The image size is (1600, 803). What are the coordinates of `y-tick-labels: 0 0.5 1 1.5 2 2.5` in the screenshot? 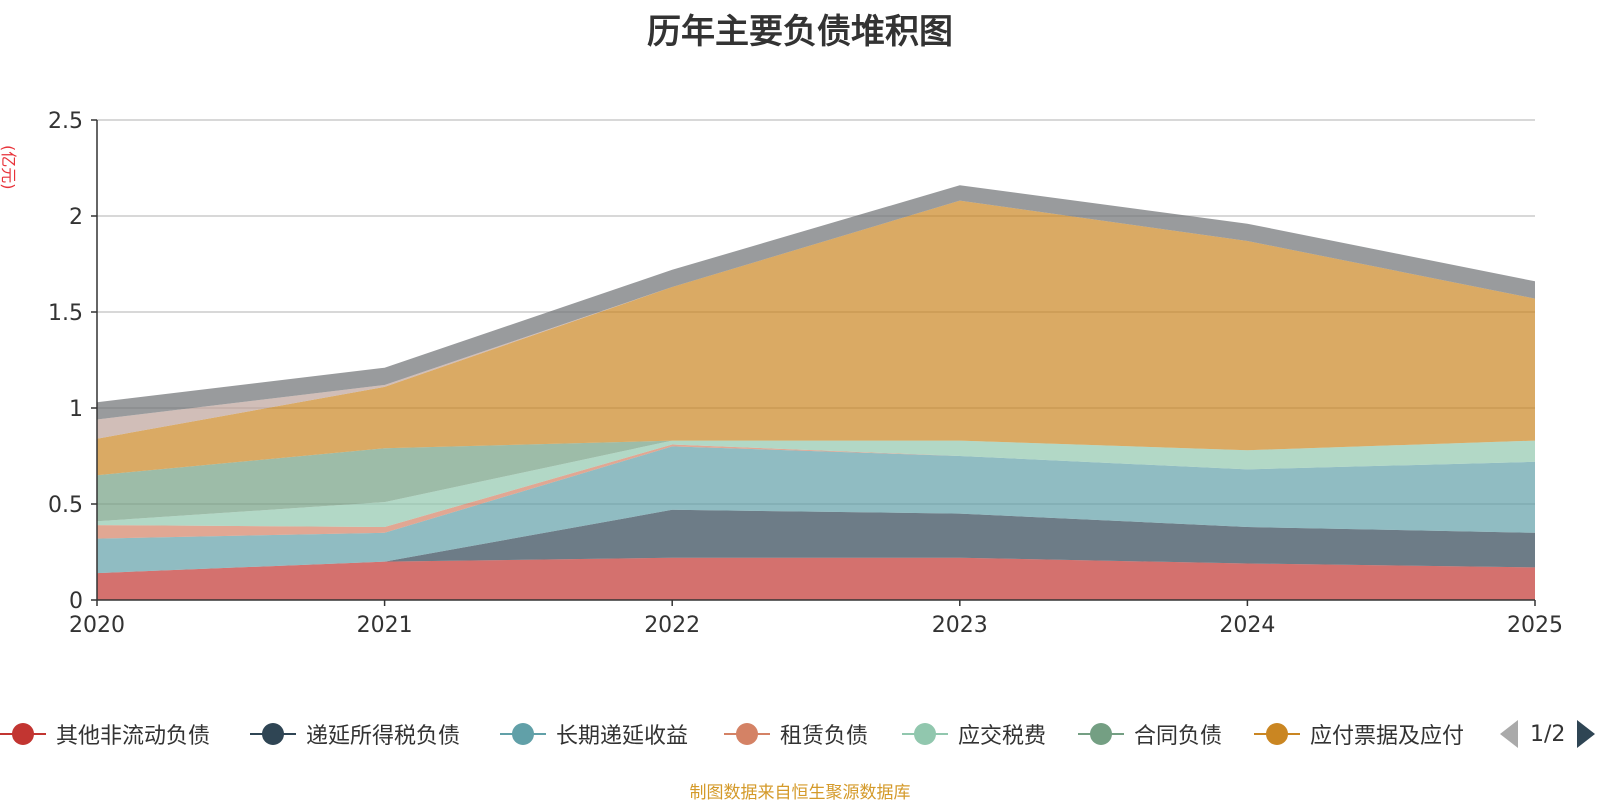 It's located at (72, 361).